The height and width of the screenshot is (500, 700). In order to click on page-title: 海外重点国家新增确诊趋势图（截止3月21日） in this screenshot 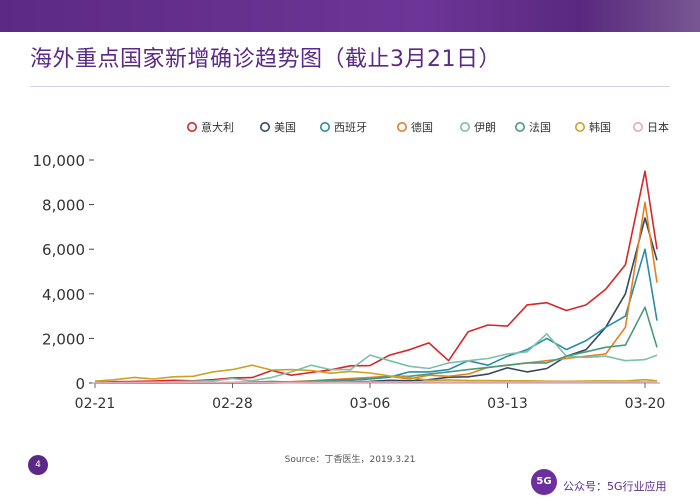, I will do `click(265, 59)`.